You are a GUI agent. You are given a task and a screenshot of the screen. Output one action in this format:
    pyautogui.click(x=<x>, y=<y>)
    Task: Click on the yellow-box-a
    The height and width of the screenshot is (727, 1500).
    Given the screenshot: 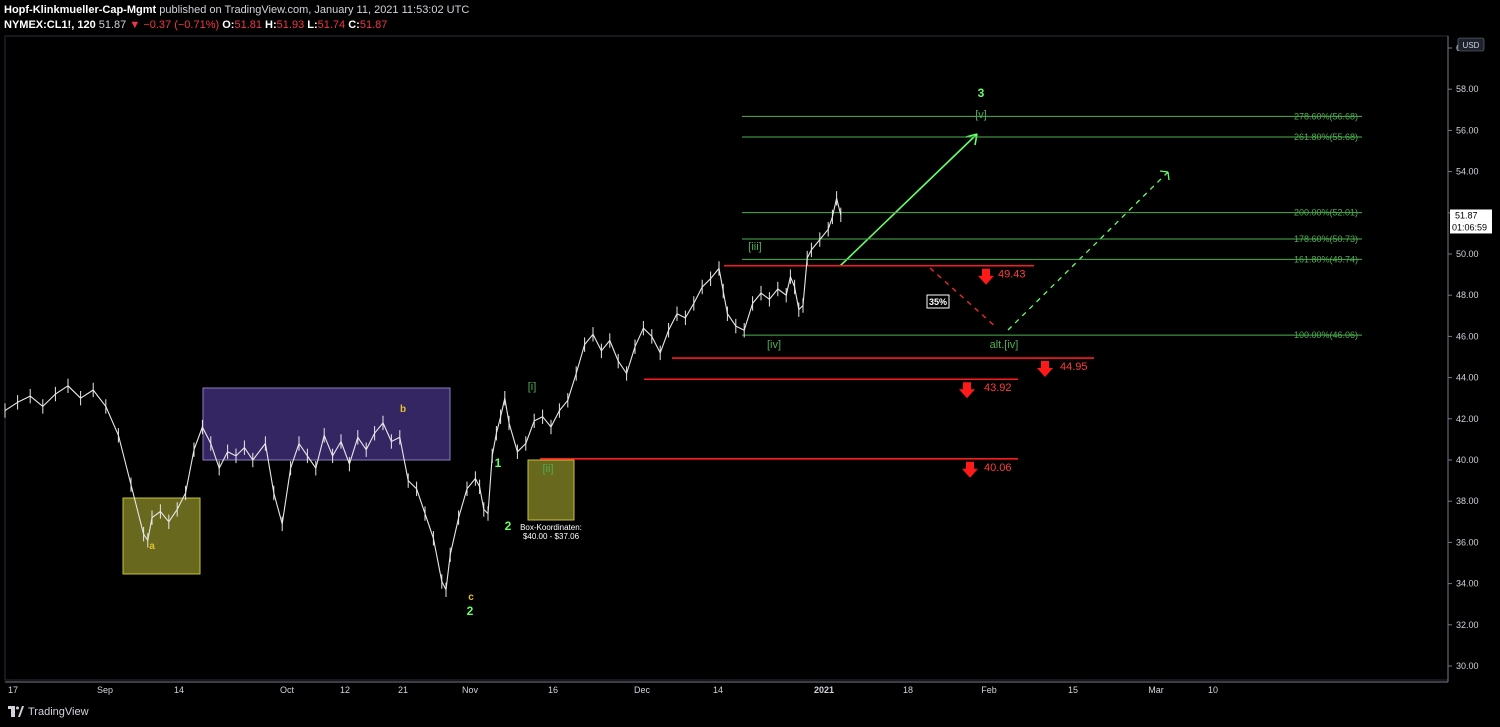 What is the action you would take?
    pyautogui.click(x=161, y=536)
    